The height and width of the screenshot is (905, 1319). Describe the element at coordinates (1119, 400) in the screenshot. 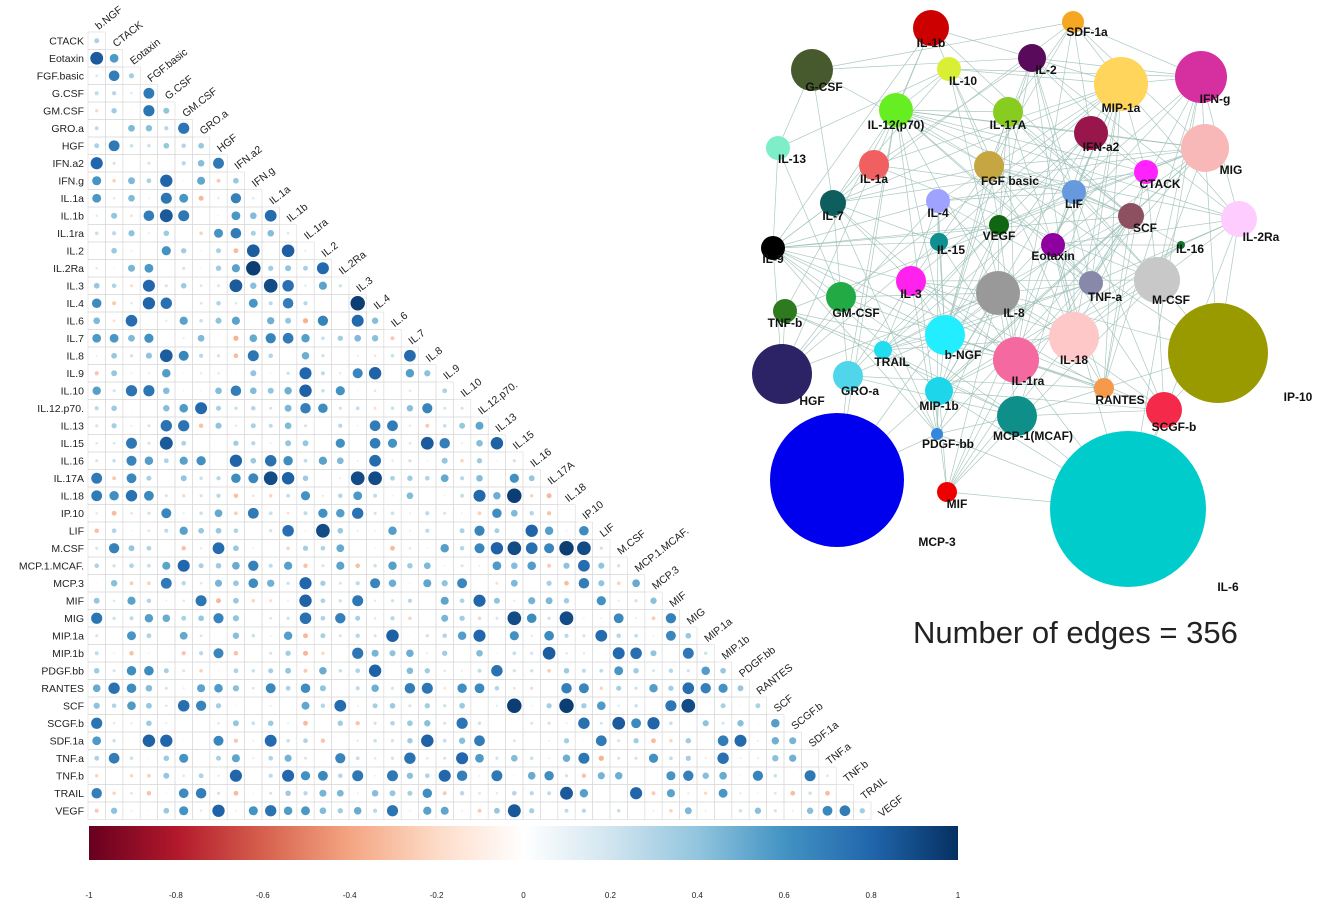

I see `node-label-rantes: RANTES` at that location.